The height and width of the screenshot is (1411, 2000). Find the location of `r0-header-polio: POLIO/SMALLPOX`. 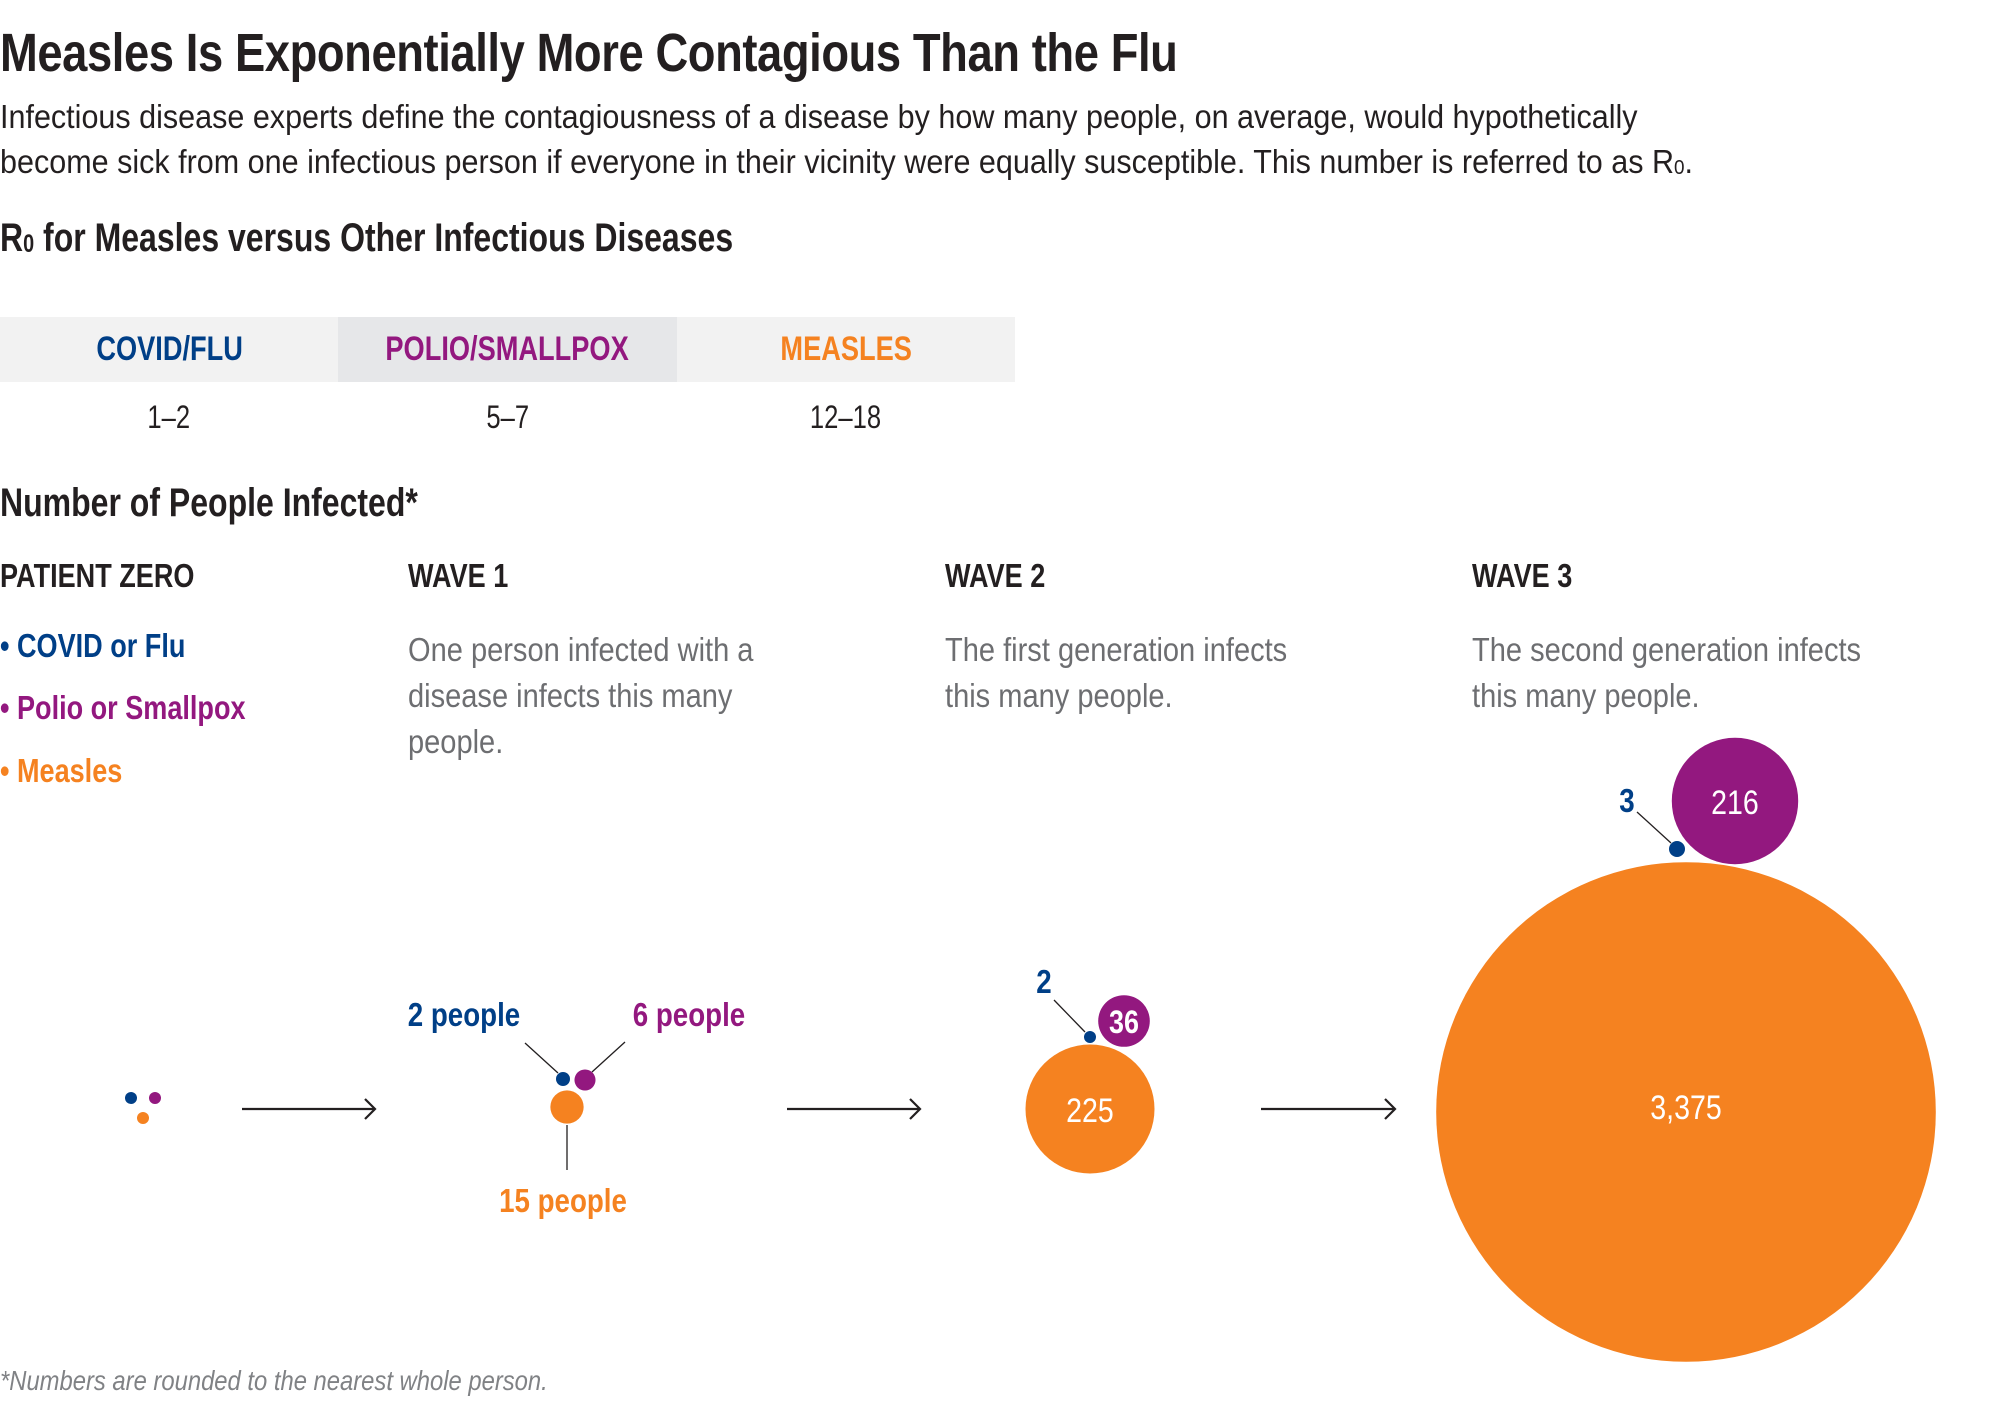

r0-header-polio: POLIO/SMALLPOX is located at coordinates (507, 349).